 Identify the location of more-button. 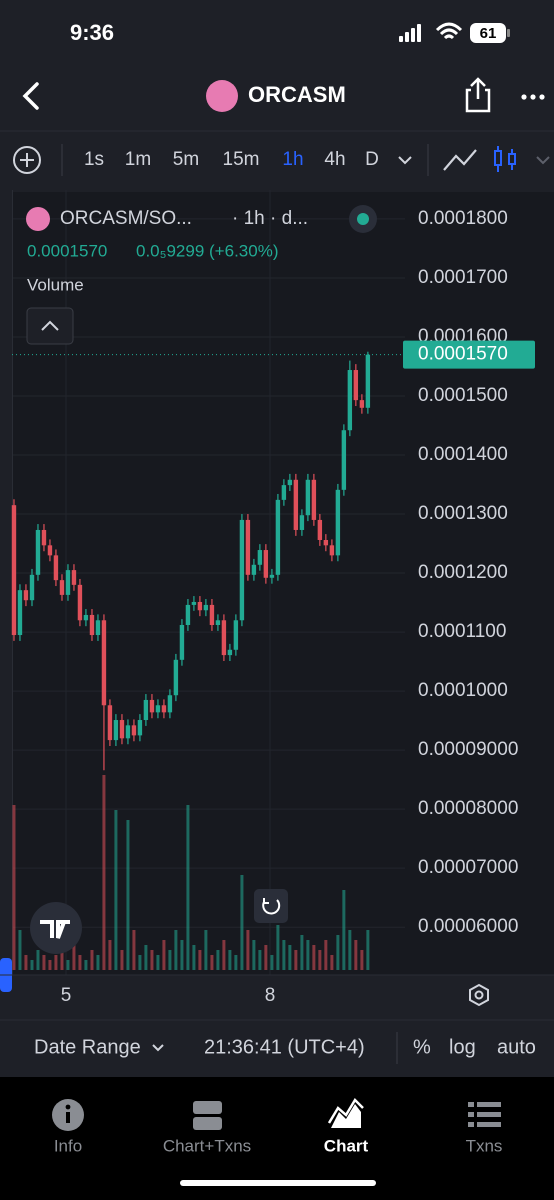
(533, 97).